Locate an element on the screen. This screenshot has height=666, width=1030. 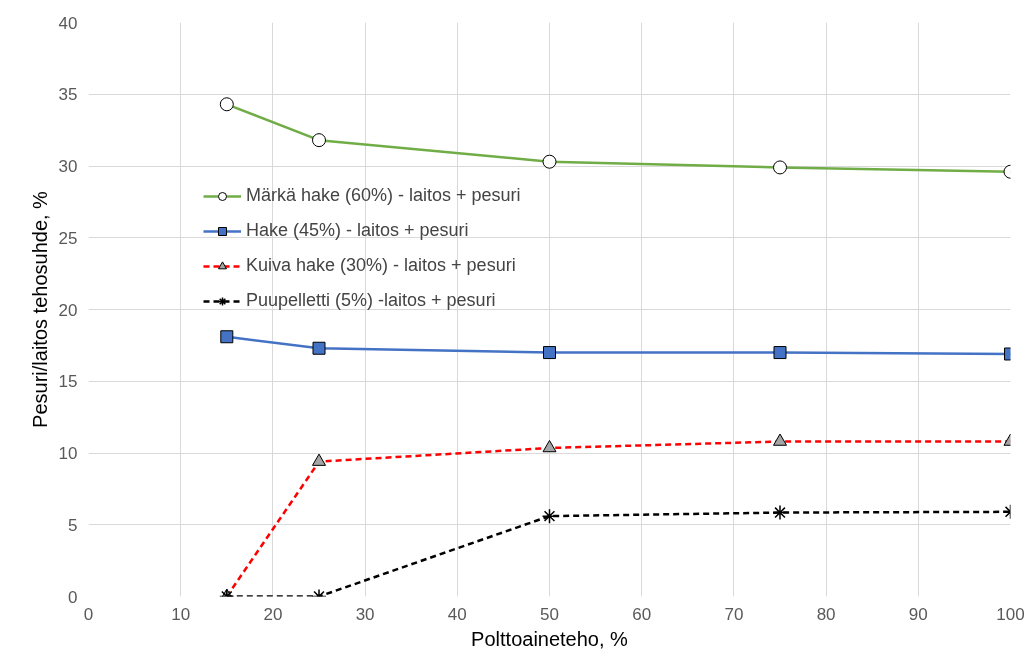
legend-label: Hake (45%) - laitos + pesuri is located at coordinates (357, 230).